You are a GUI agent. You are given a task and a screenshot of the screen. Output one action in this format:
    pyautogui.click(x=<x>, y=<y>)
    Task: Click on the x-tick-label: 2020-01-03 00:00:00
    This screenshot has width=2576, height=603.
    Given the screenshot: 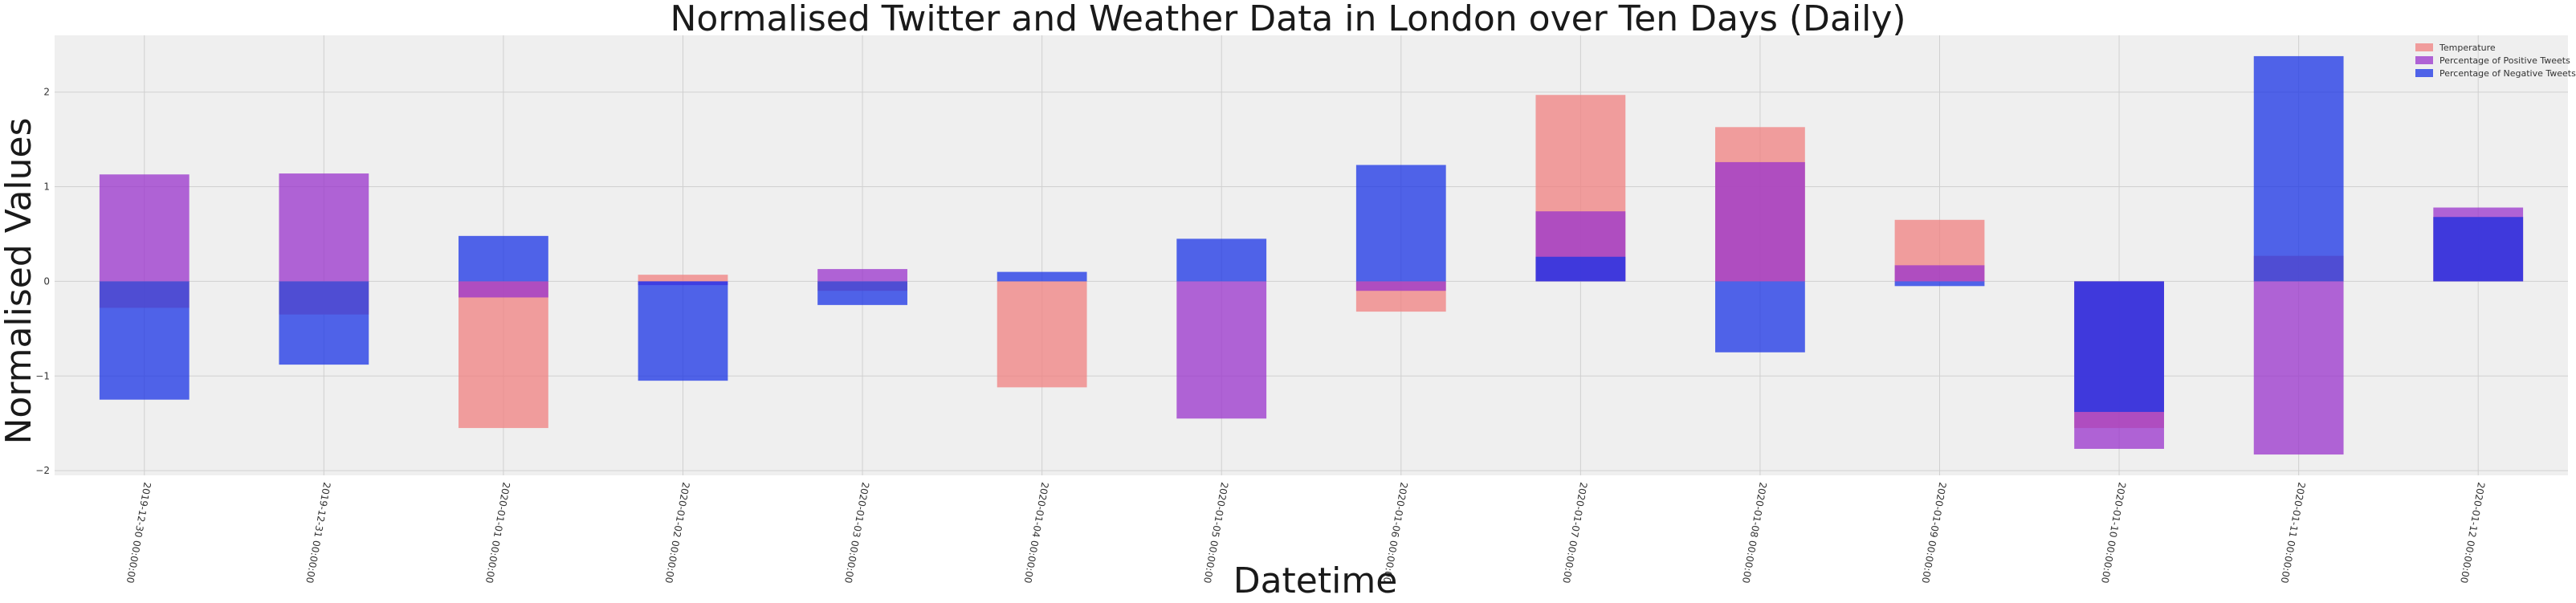 What is the action you would take?
    pyautogui.click(x=856, y=532)
    